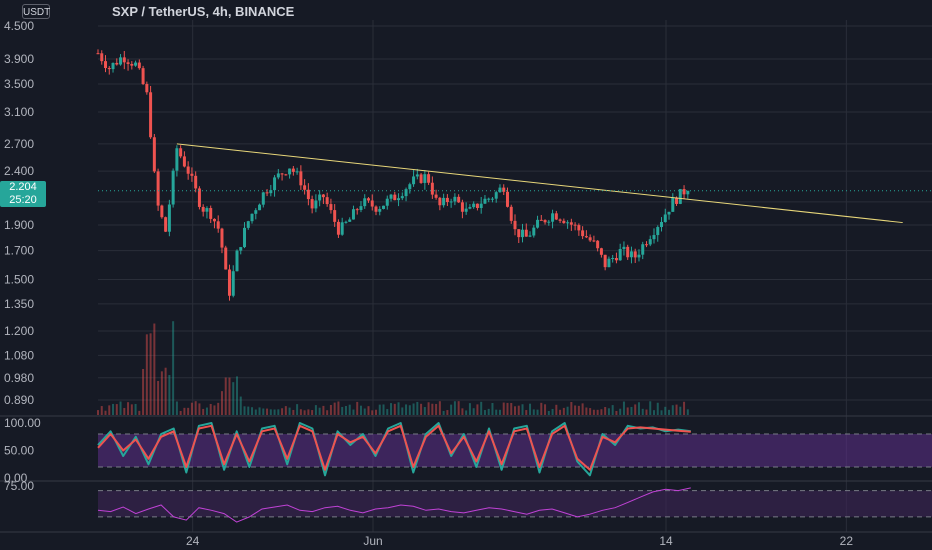 Image resolution: width=932 pixels, height=550 pixels. I want to click on price-unit-label: USDT, so click(36, 11).